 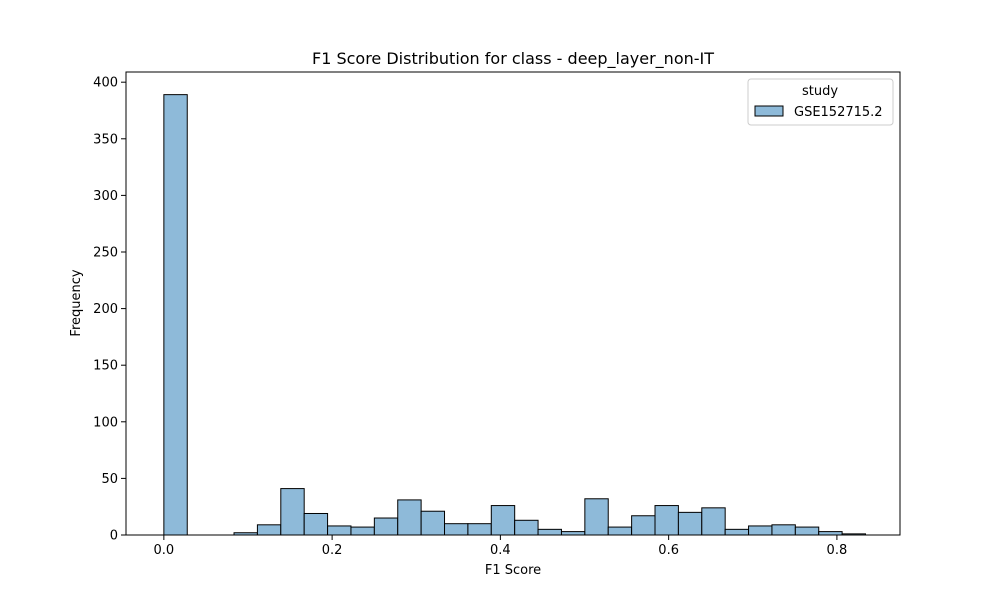 I want to click on y-tick-label: 150, so click(x=105, y=366).